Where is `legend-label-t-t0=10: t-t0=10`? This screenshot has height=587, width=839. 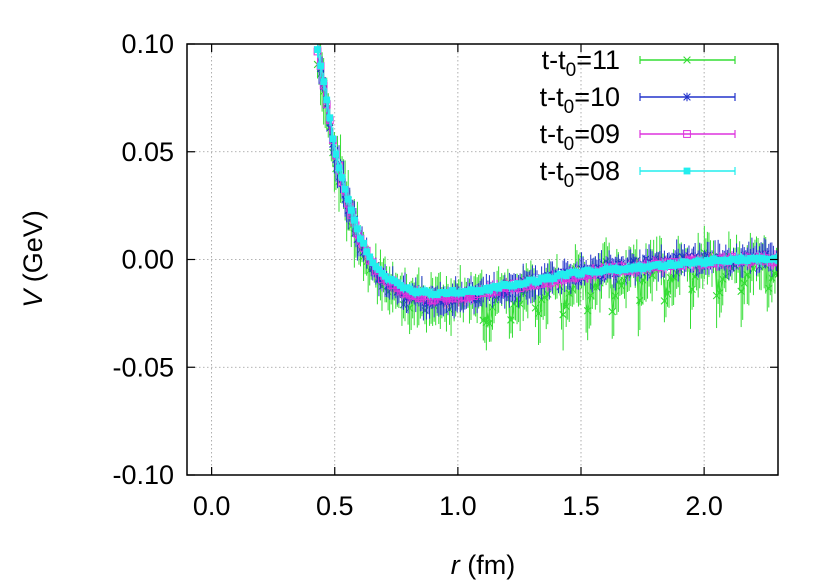
legend-label-t-t0=10: t-t0=10 is located at coordinates (580, 100).